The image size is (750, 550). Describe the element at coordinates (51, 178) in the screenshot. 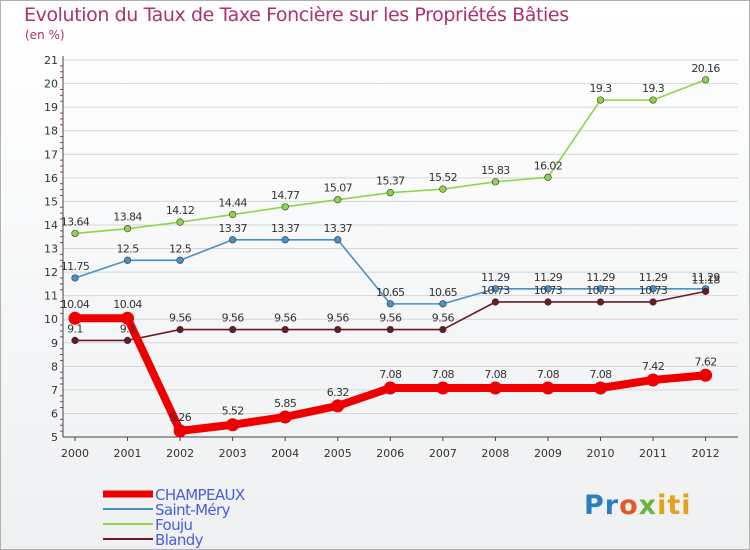

I see `y-tick-label: 16` at that location.